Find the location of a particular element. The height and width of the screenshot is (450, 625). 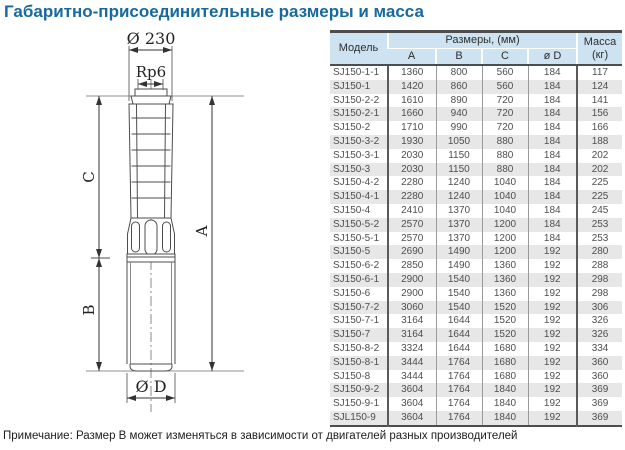

table-row: SJ150-3 2030 1150 880 184 202 is located at coordinates (476, 169).